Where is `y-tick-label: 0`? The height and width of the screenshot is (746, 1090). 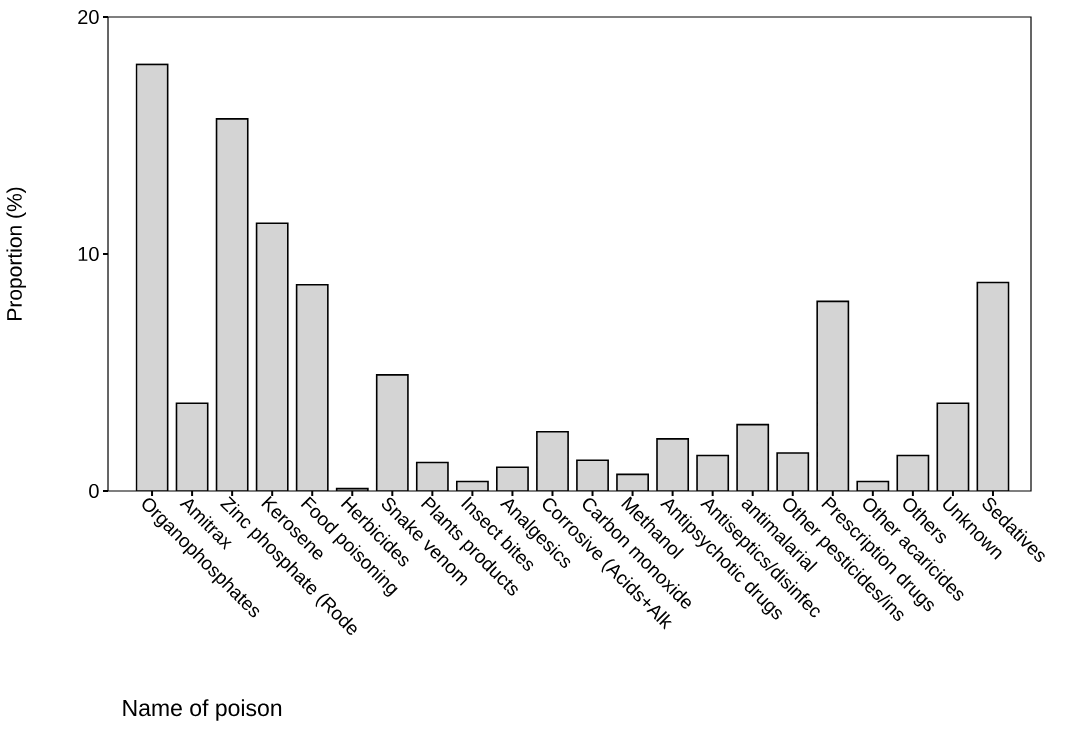
y-tick-label: 0 is located at coordinates (94, 491).